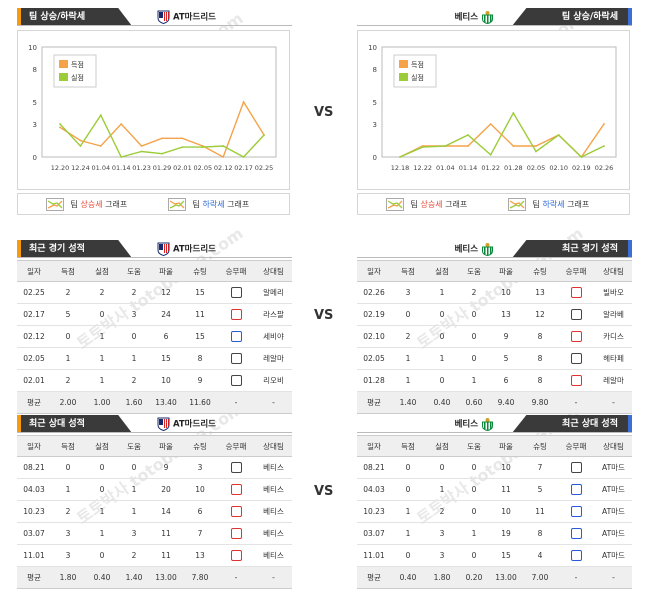 The width and height of the screenshot is (650, 589). What do you see at coordinates (506, 511) in the screenshot?
I see `table-cell: 10` at bounding box center [506, 511].